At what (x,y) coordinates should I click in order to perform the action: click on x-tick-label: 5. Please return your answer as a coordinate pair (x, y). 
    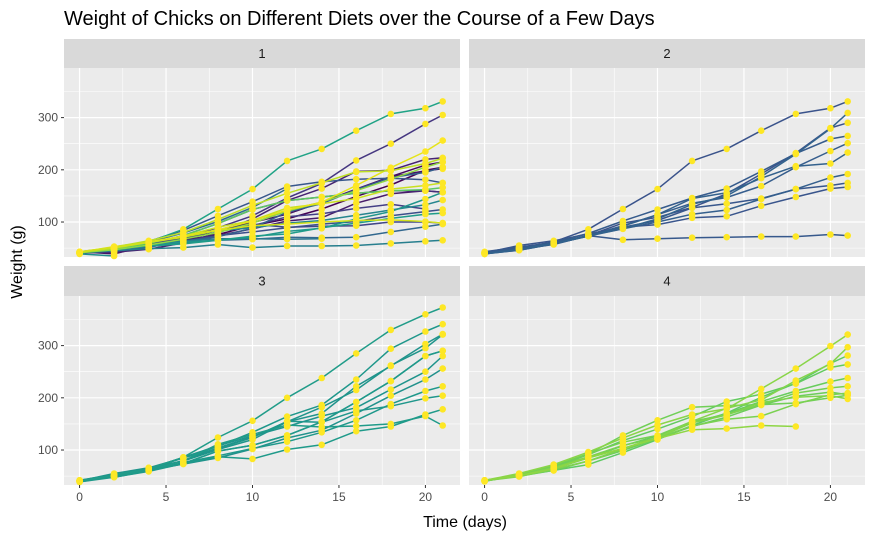
    Looking at the image, I should click on (166, 497).